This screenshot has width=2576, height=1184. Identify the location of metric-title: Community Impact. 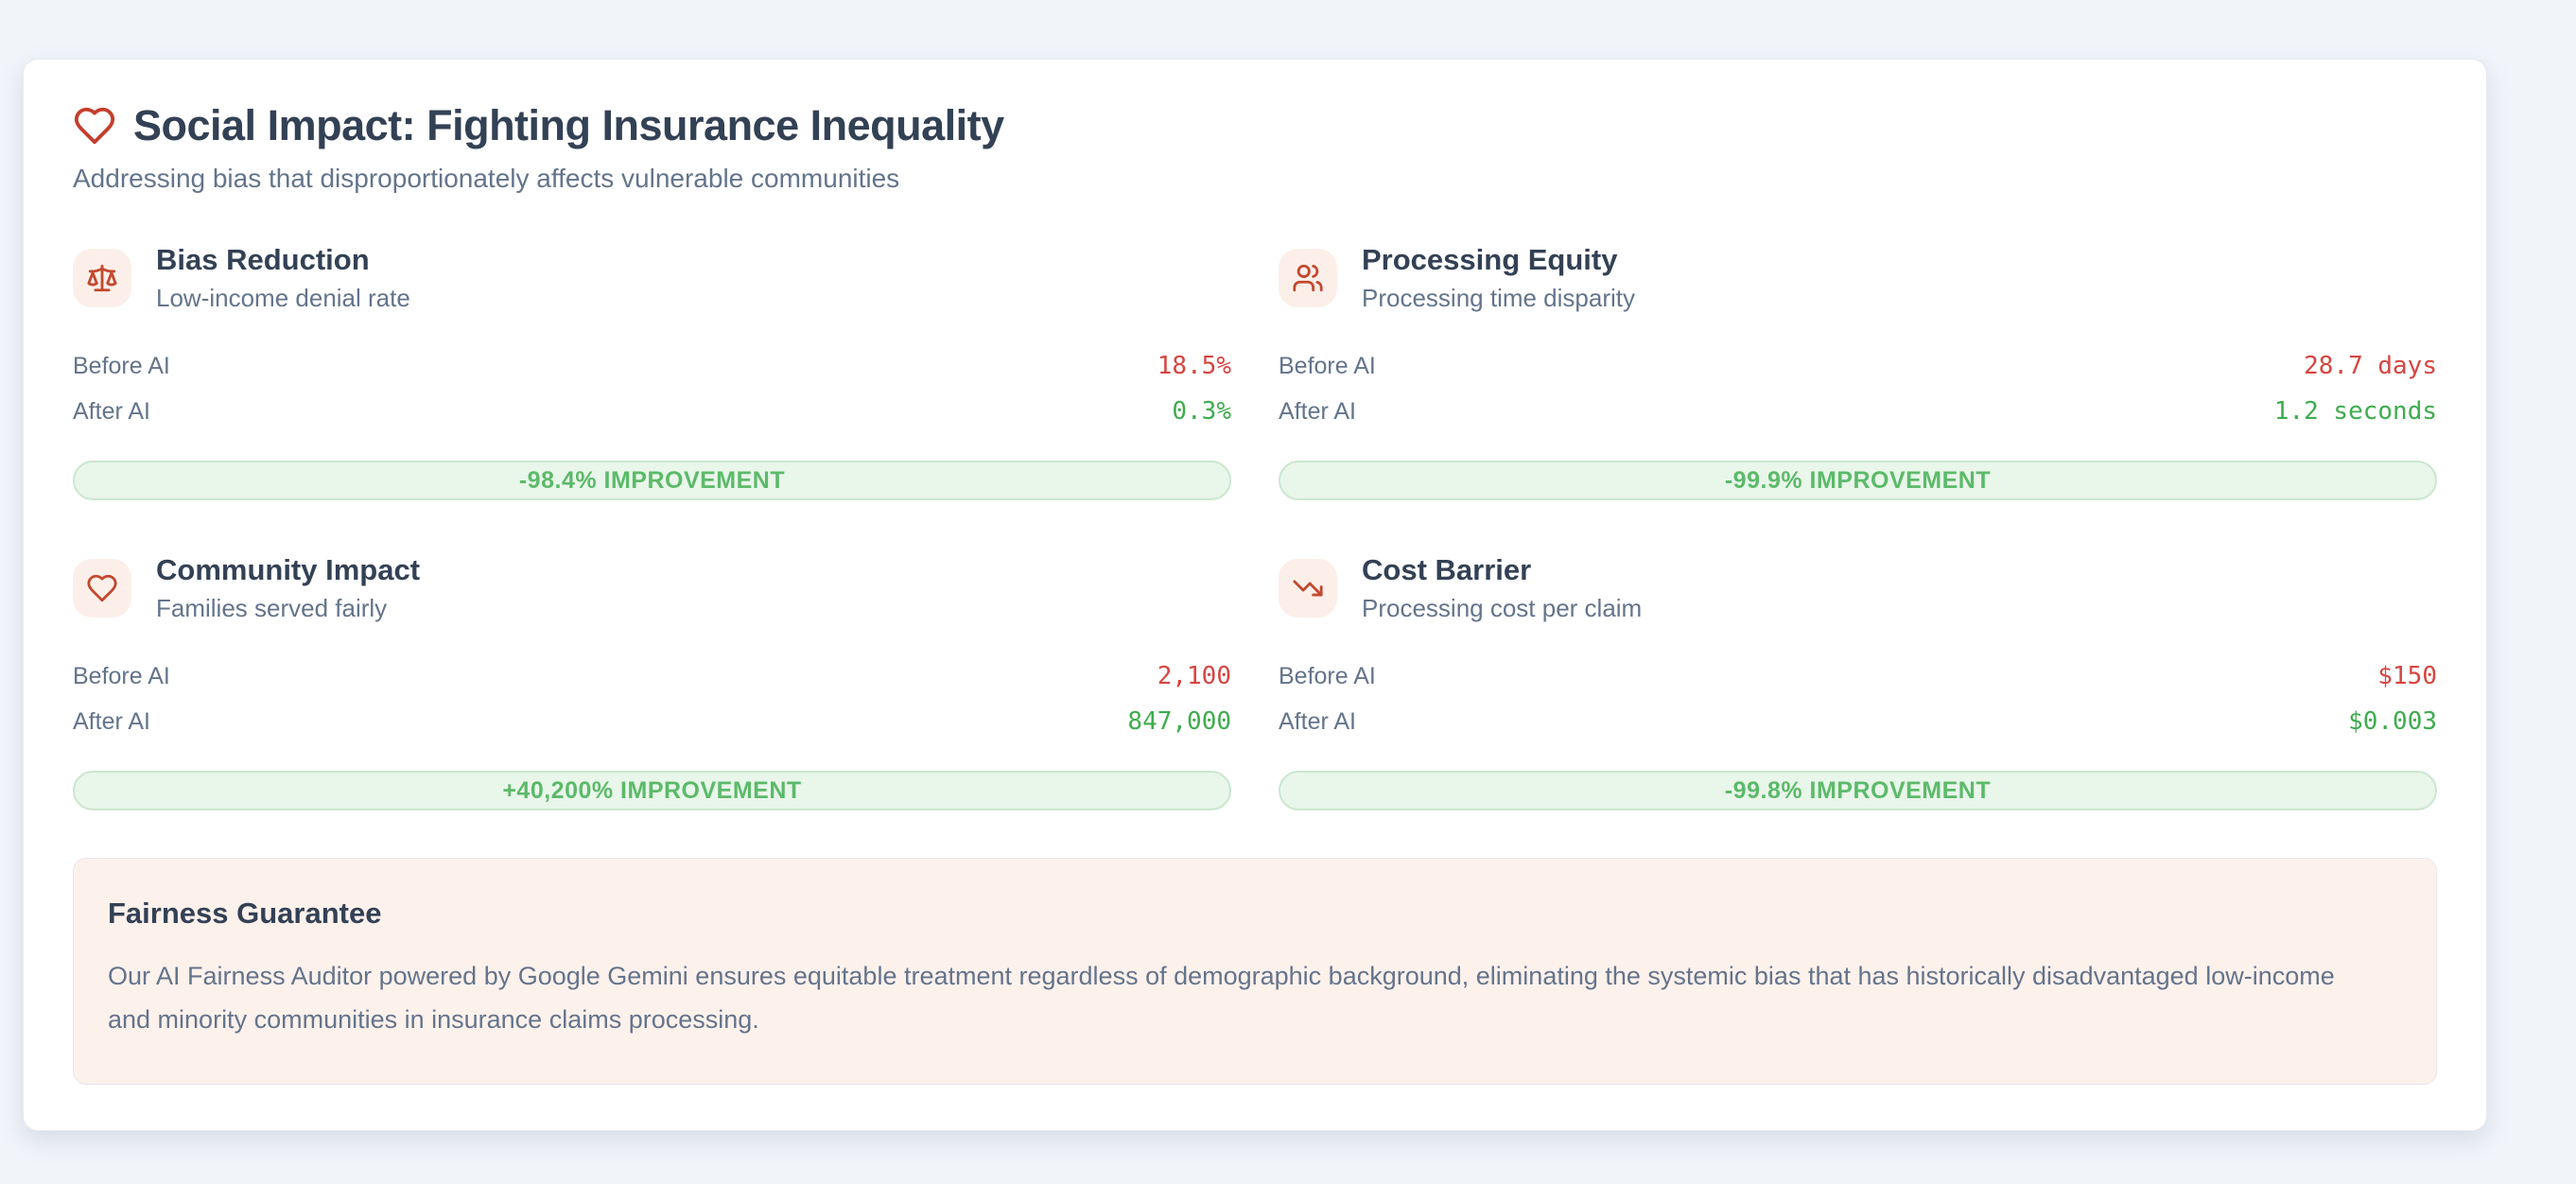
(288, 569).